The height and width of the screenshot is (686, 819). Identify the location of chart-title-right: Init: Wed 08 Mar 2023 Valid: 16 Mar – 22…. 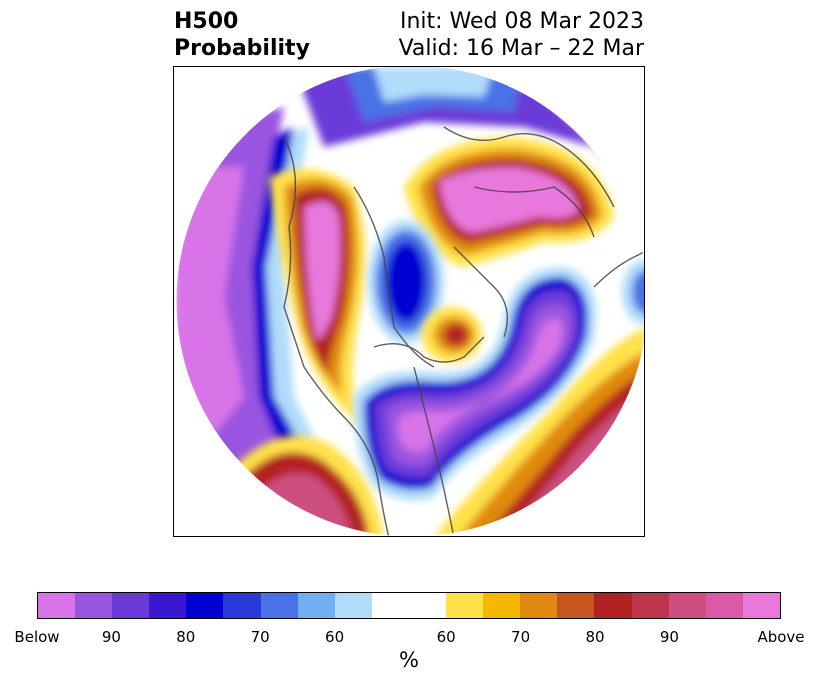
(521, 35).